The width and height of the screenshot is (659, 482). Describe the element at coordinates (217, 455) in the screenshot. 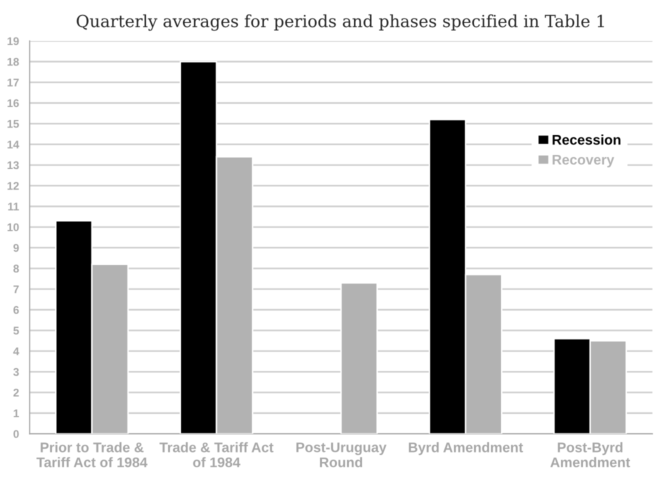

I see `x-tick-label: Trade & Tariff Act of 1984` at that location.